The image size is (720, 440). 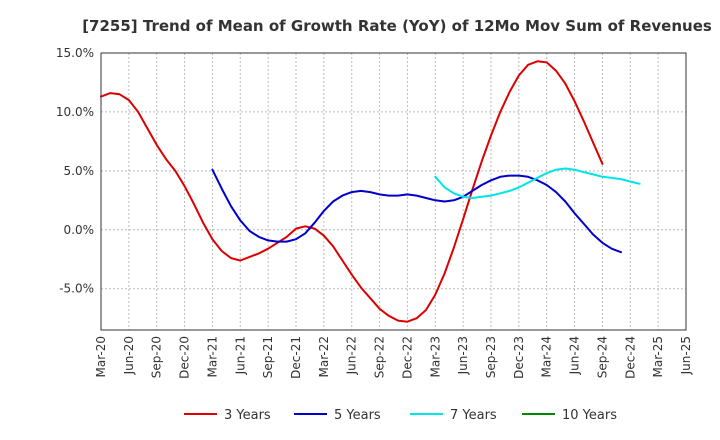 What do you see at coordinates (79, 230) in the screenshot?
I see `y-tick-label: 0.0%` at bounding box center [79, 230].